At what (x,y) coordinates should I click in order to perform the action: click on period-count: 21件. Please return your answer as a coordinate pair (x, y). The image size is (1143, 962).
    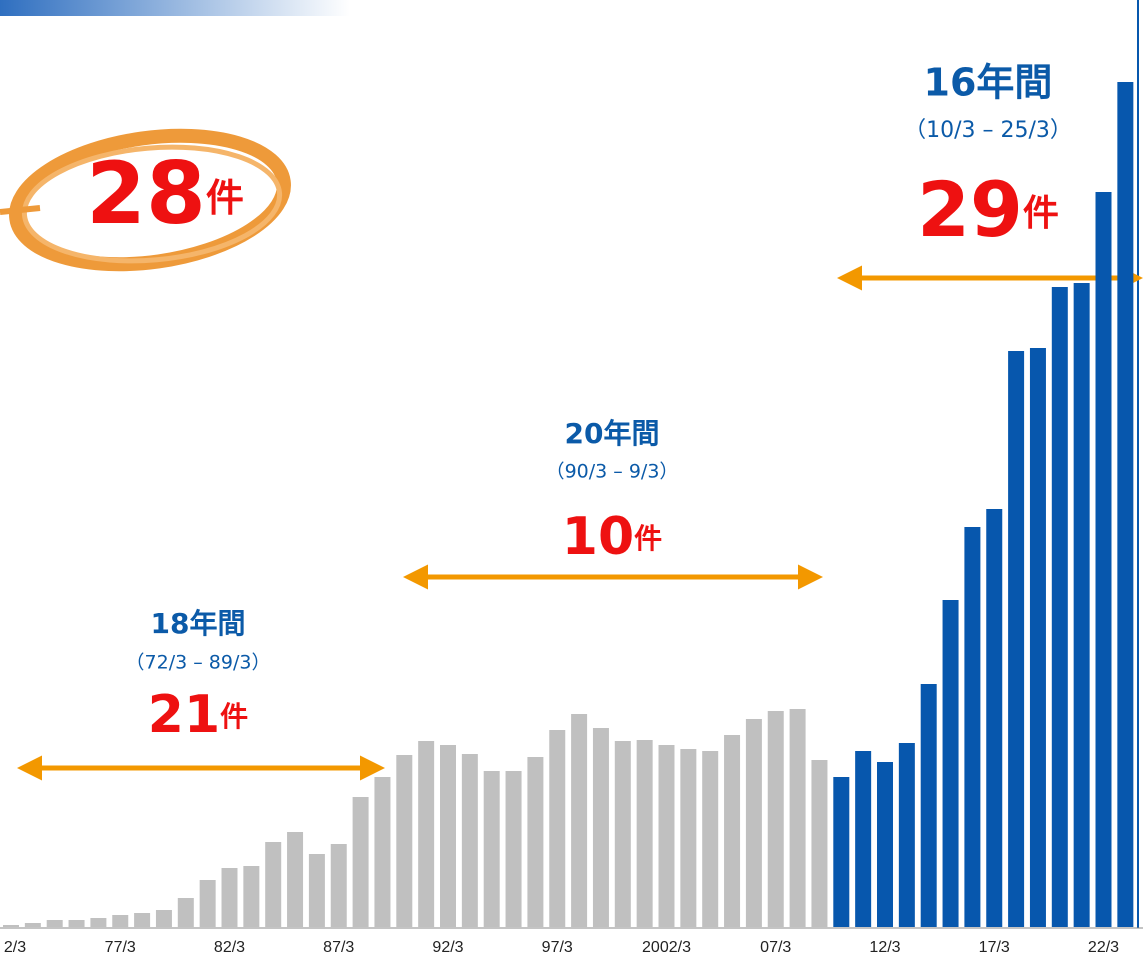
    Looking at the image, I should click on (198, 715).